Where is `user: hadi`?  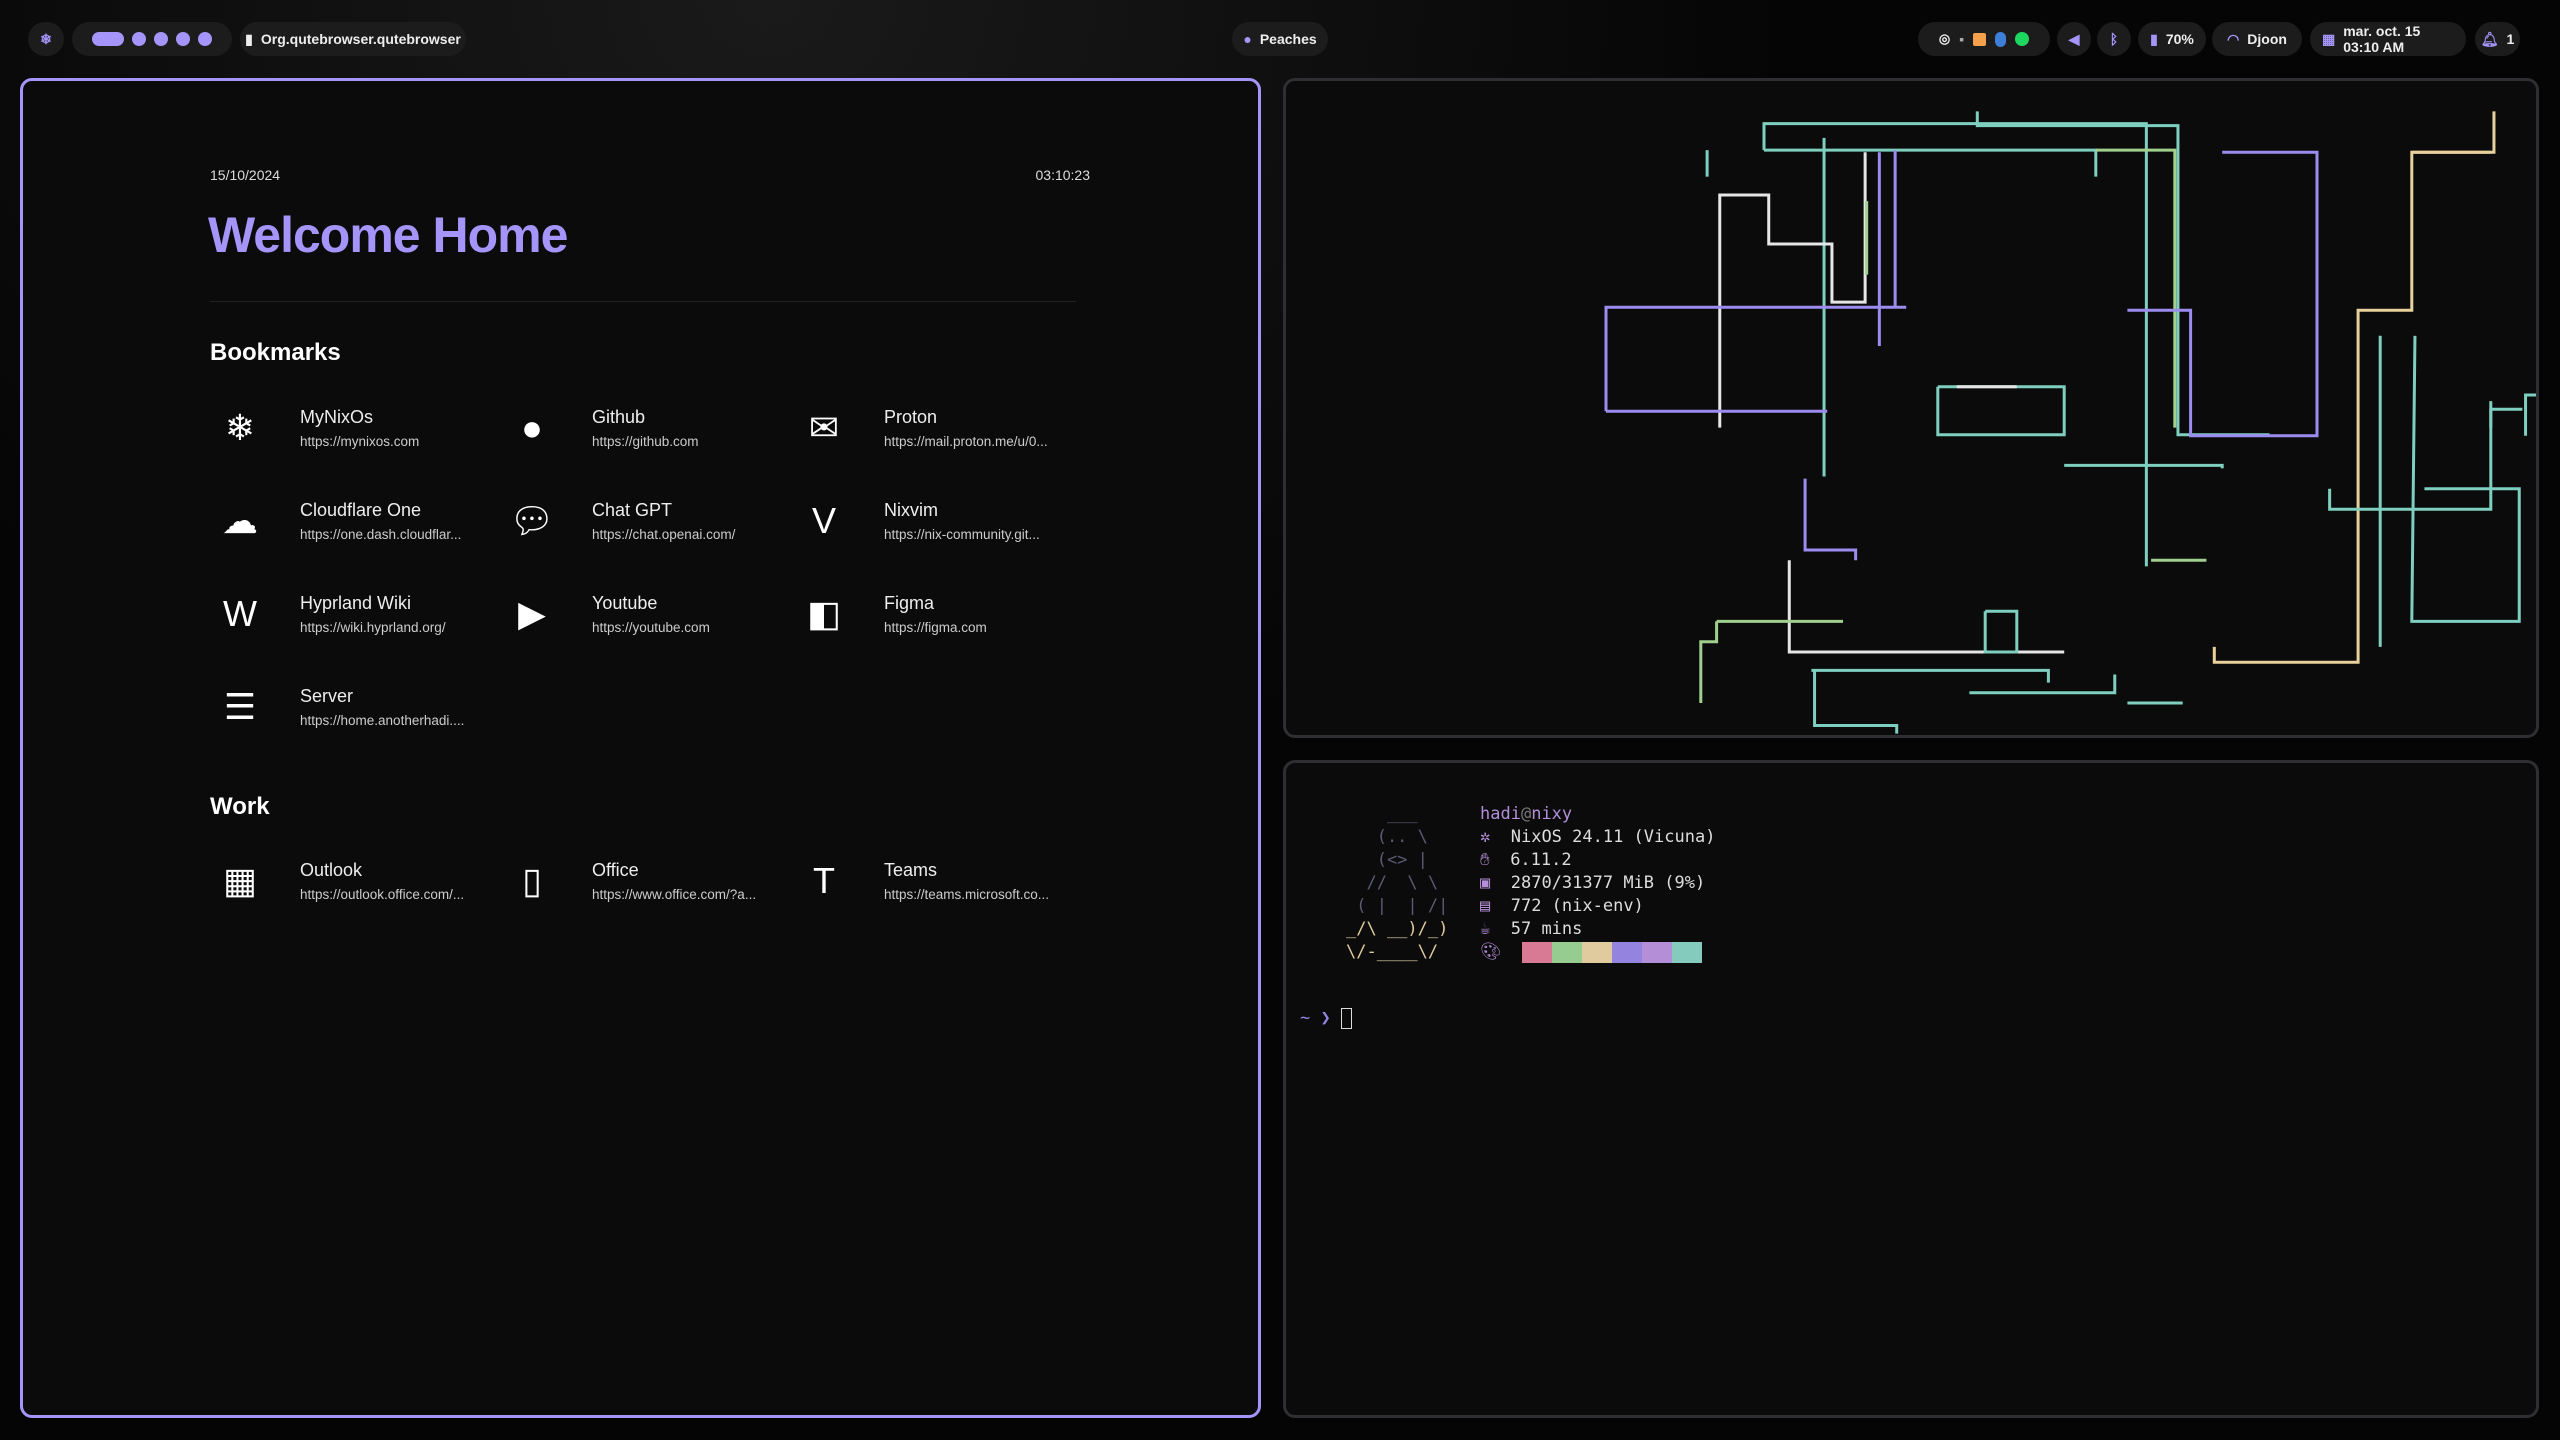 user: hadi is located at coordinates (1500, 814).